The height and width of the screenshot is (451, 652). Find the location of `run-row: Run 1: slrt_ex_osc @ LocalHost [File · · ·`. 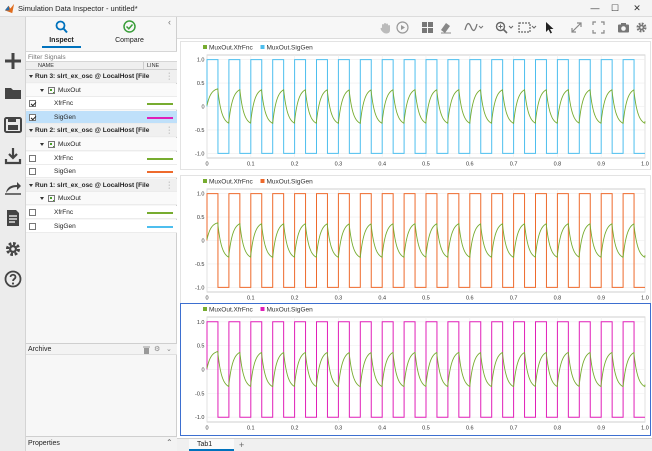

run-row: Run 1: slrt_ex_osc @ LocalHost [File · · · is located at coordinates (101, 185).